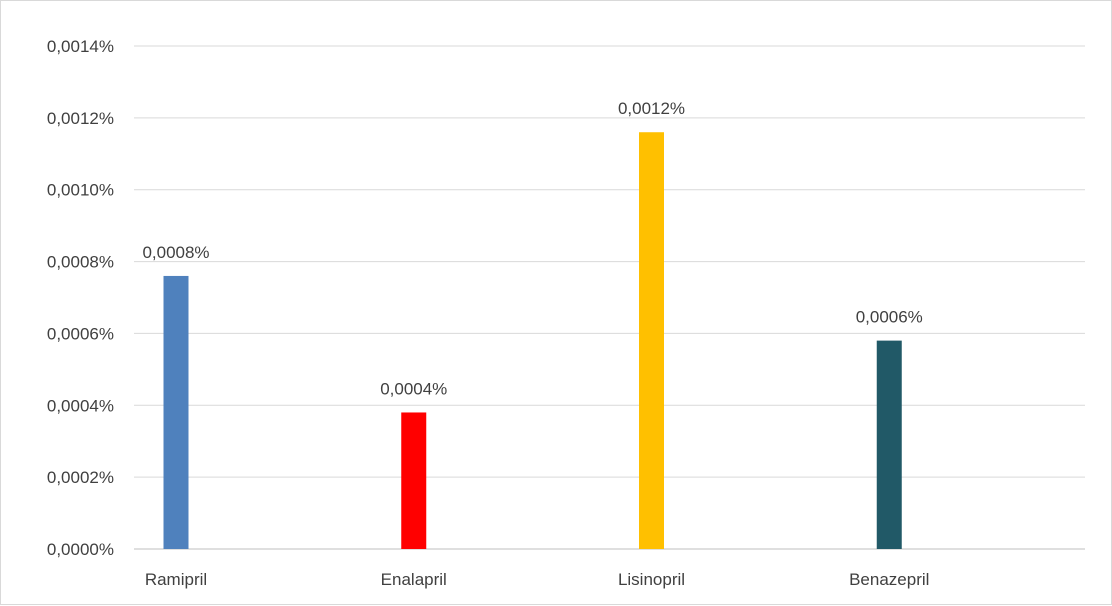  Describe the element at coordinates (651, 579) in the screenshot. I see `x-category-label: Lisinopril` at that location.